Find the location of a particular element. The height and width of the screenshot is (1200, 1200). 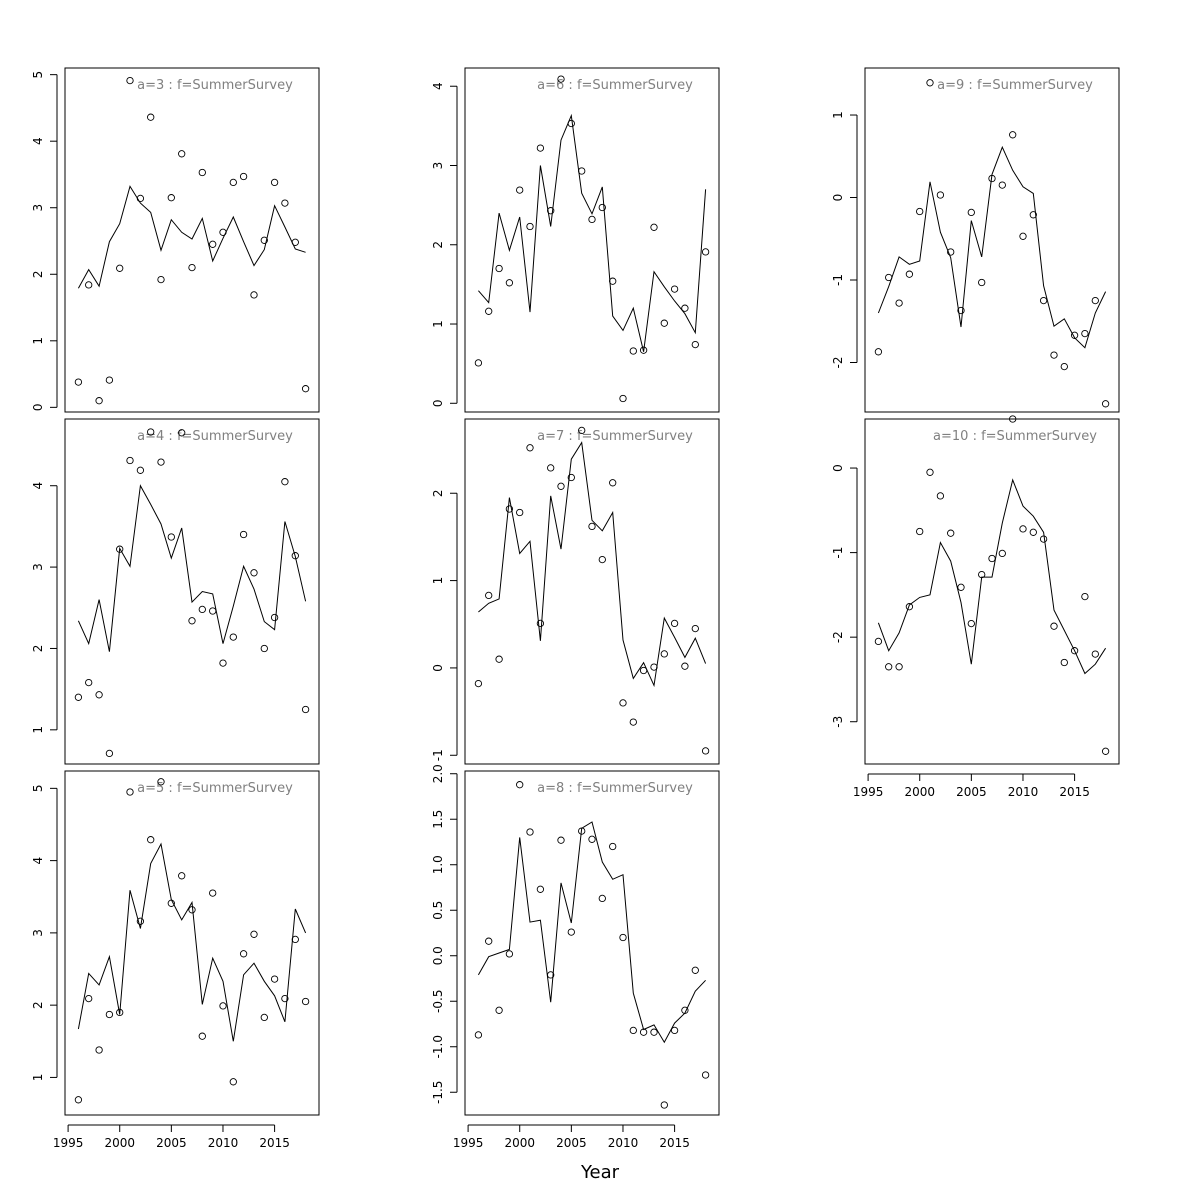

panel-1: a=3 : f=SummerSurvey 0 1 2 3 4 5 is located at coordinates (175, 240).